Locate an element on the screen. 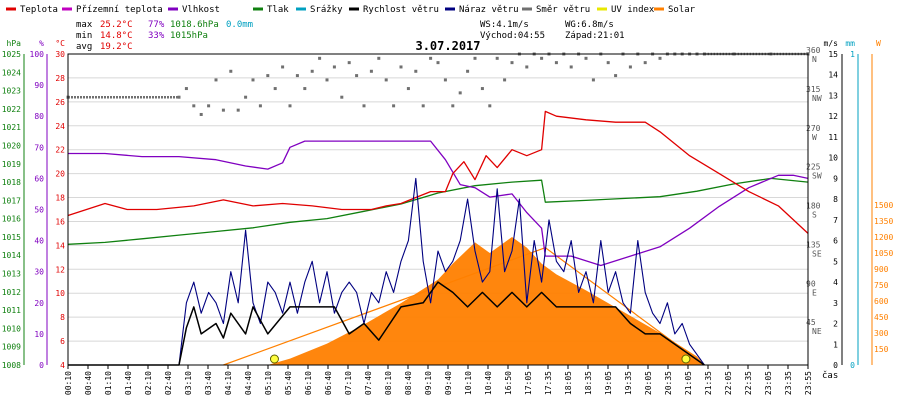 This screenshot has width=900, height=404. axis-hpa-unit: hPa is located at coordinates (14, 43).